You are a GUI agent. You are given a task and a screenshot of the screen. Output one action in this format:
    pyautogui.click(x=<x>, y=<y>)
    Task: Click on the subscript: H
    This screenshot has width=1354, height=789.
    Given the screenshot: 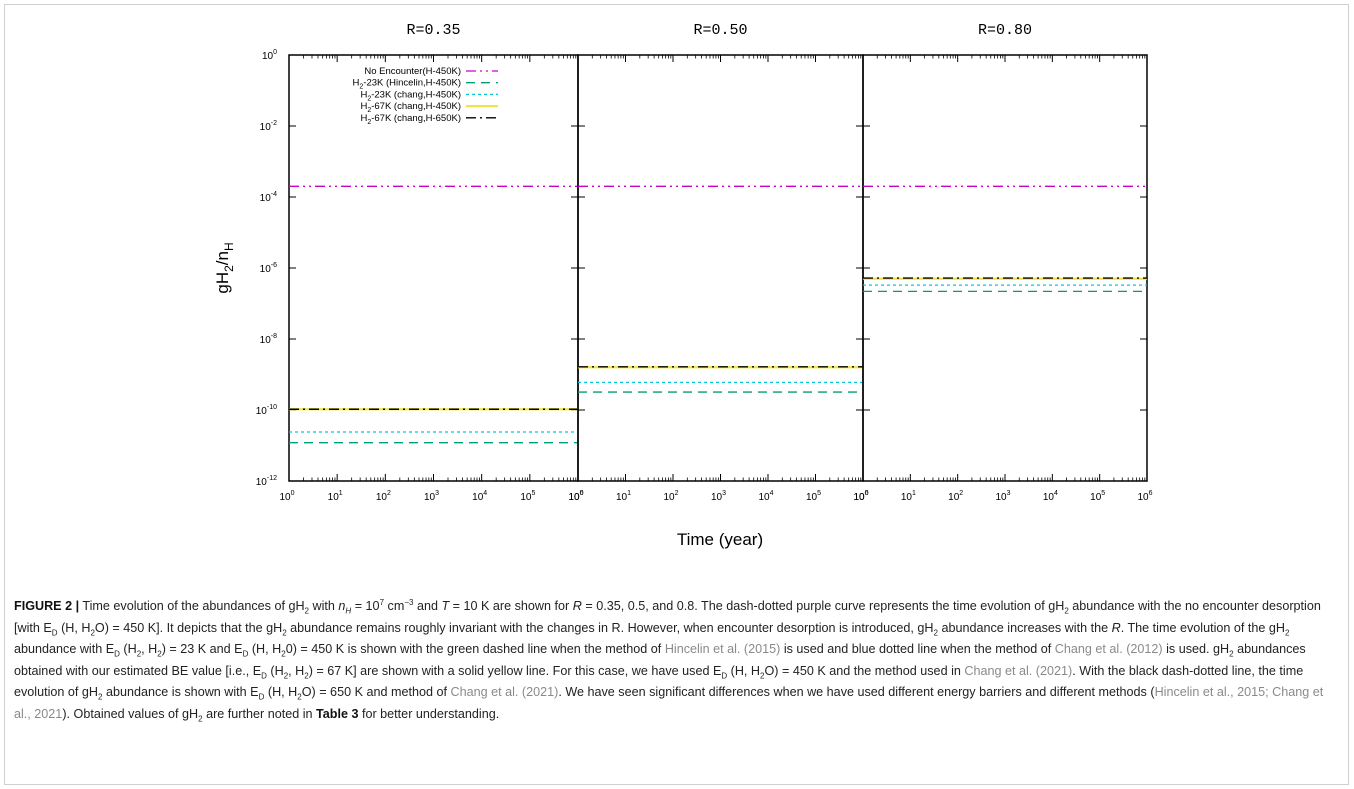 What is the action you would take?
    pyautogui.click(x=348, y=611)
    